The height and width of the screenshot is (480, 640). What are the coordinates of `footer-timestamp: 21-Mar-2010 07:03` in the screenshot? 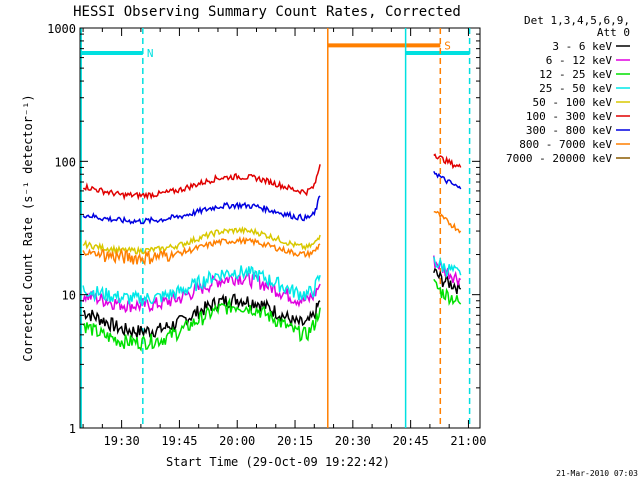 It's located at (597, 473).